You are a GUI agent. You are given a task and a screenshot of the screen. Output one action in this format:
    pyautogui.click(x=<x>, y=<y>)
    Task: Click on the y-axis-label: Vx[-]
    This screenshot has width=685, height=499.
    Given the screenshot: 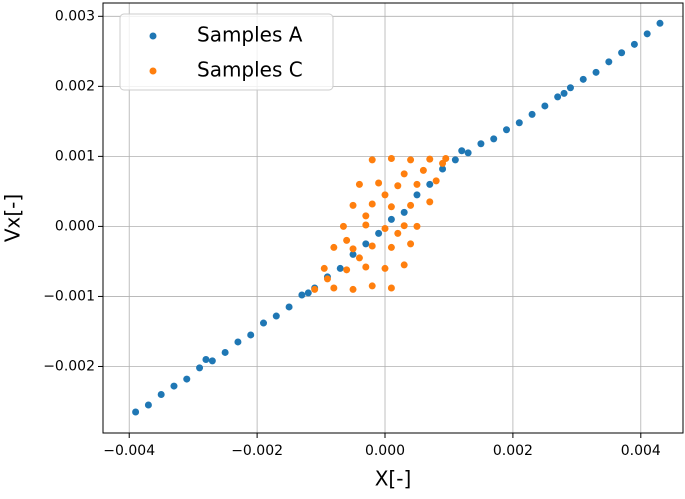 What is the action you would take?
    pyautogui.click(x=13, y=218)
    